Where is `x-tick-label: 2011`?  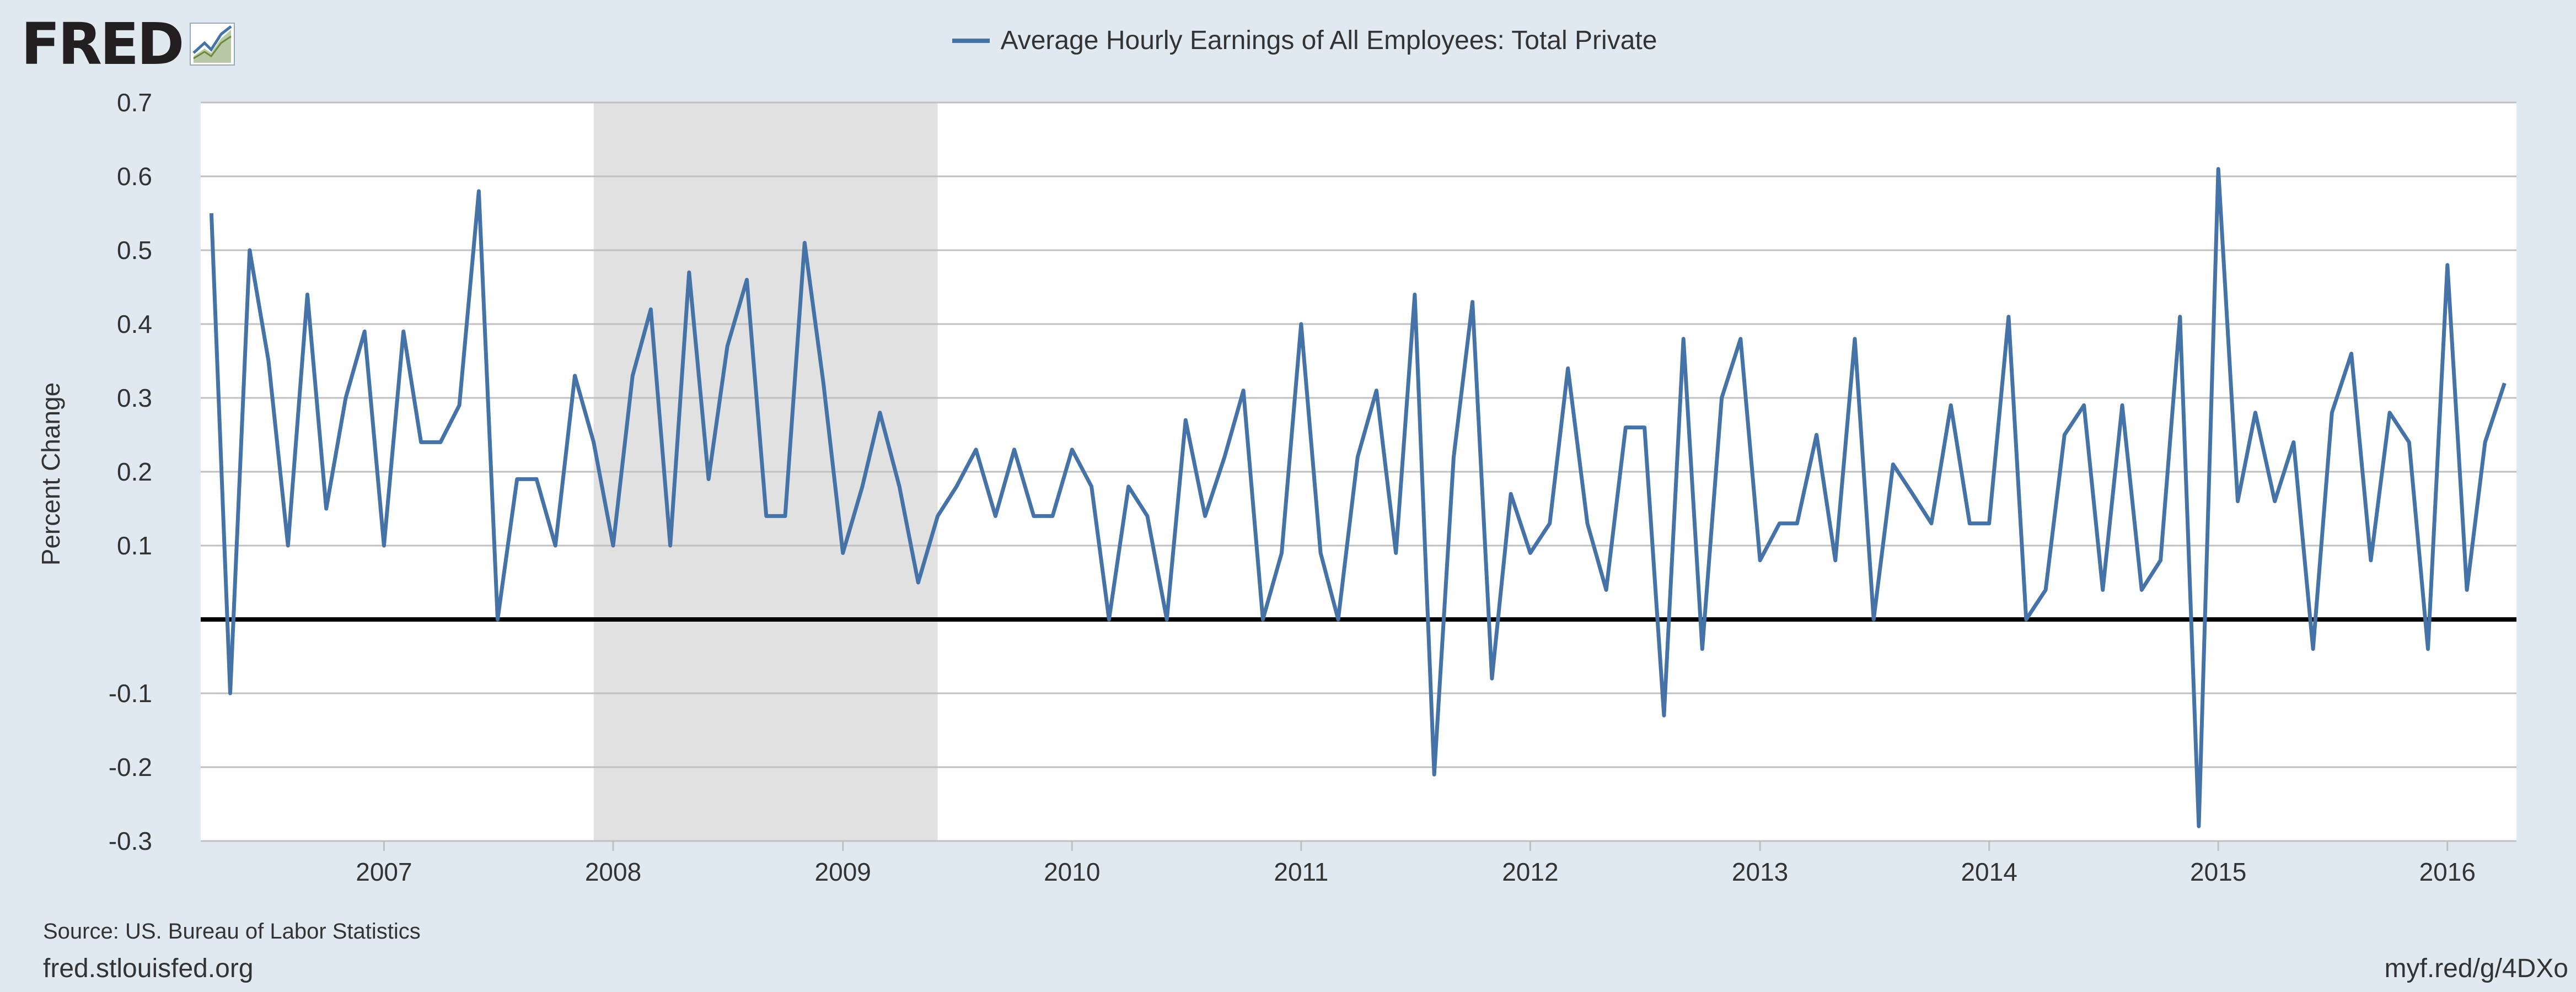
x-tick-label: 2011 is located at coordinates (1301, 872).